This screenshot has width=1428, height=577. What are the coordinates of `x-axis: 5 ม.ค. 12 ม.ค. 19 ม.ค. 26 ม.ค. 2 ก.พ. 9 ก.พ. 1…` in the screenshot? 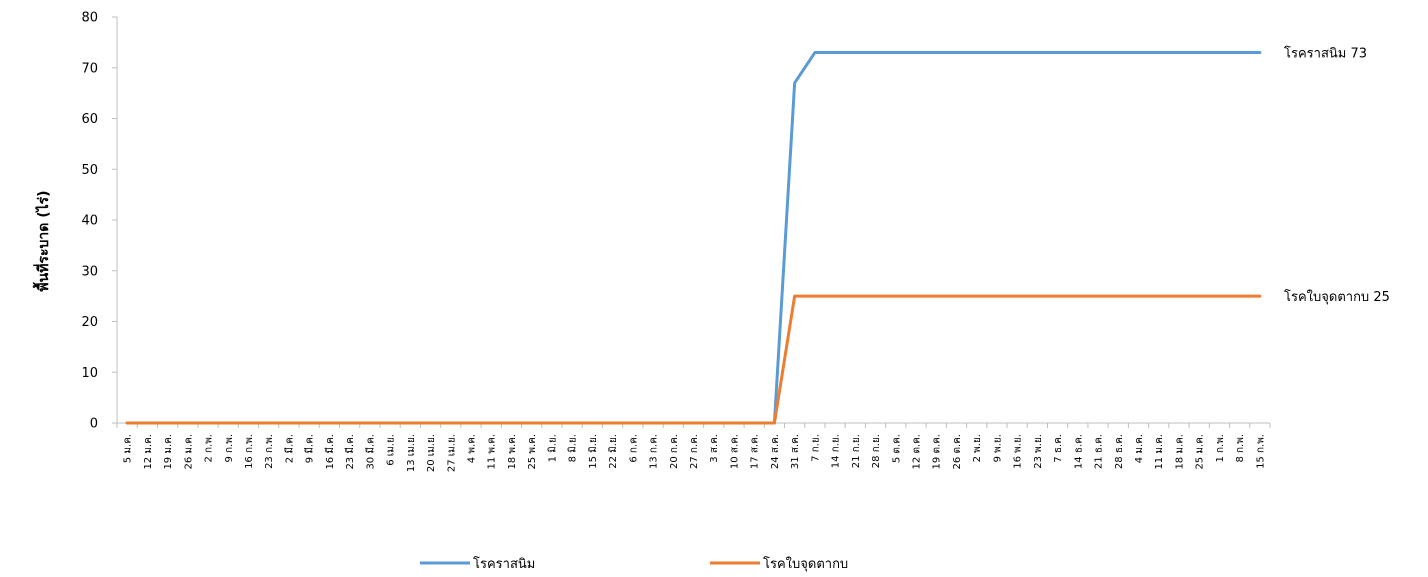 It's located at (693, 447).